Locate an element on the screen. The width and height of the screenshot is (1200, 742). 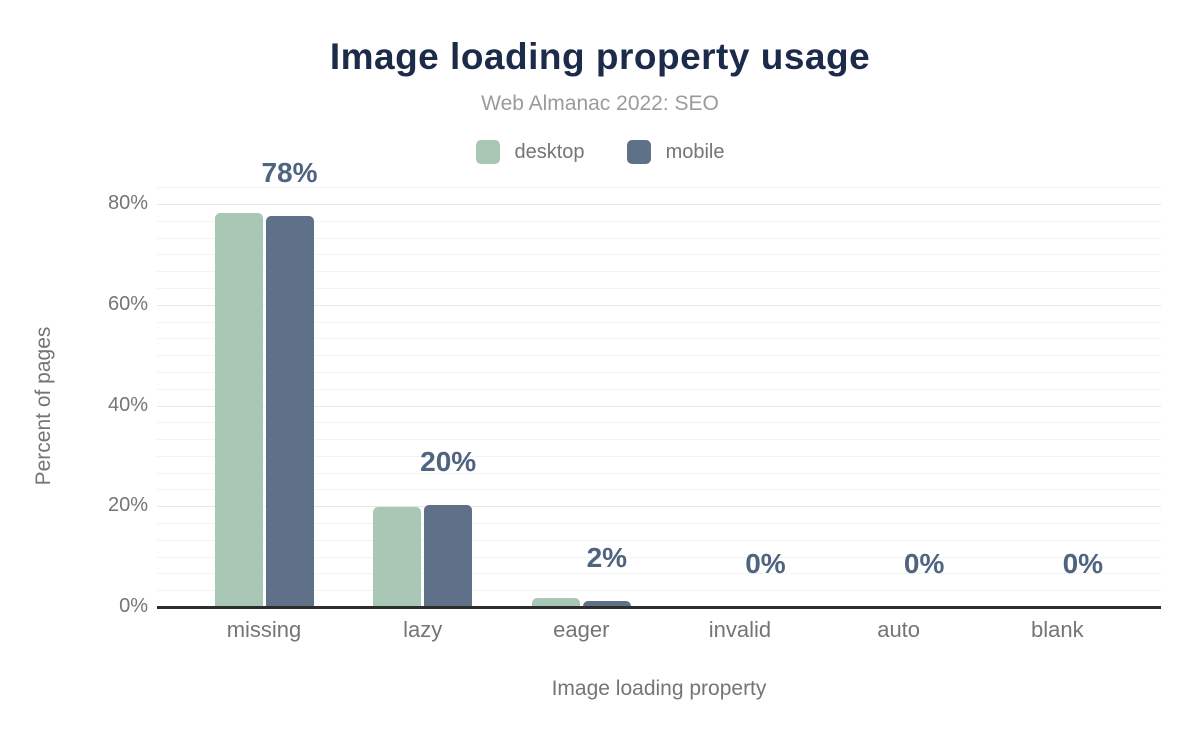
bar-mobile-eager is located at coordinates (606, 603).